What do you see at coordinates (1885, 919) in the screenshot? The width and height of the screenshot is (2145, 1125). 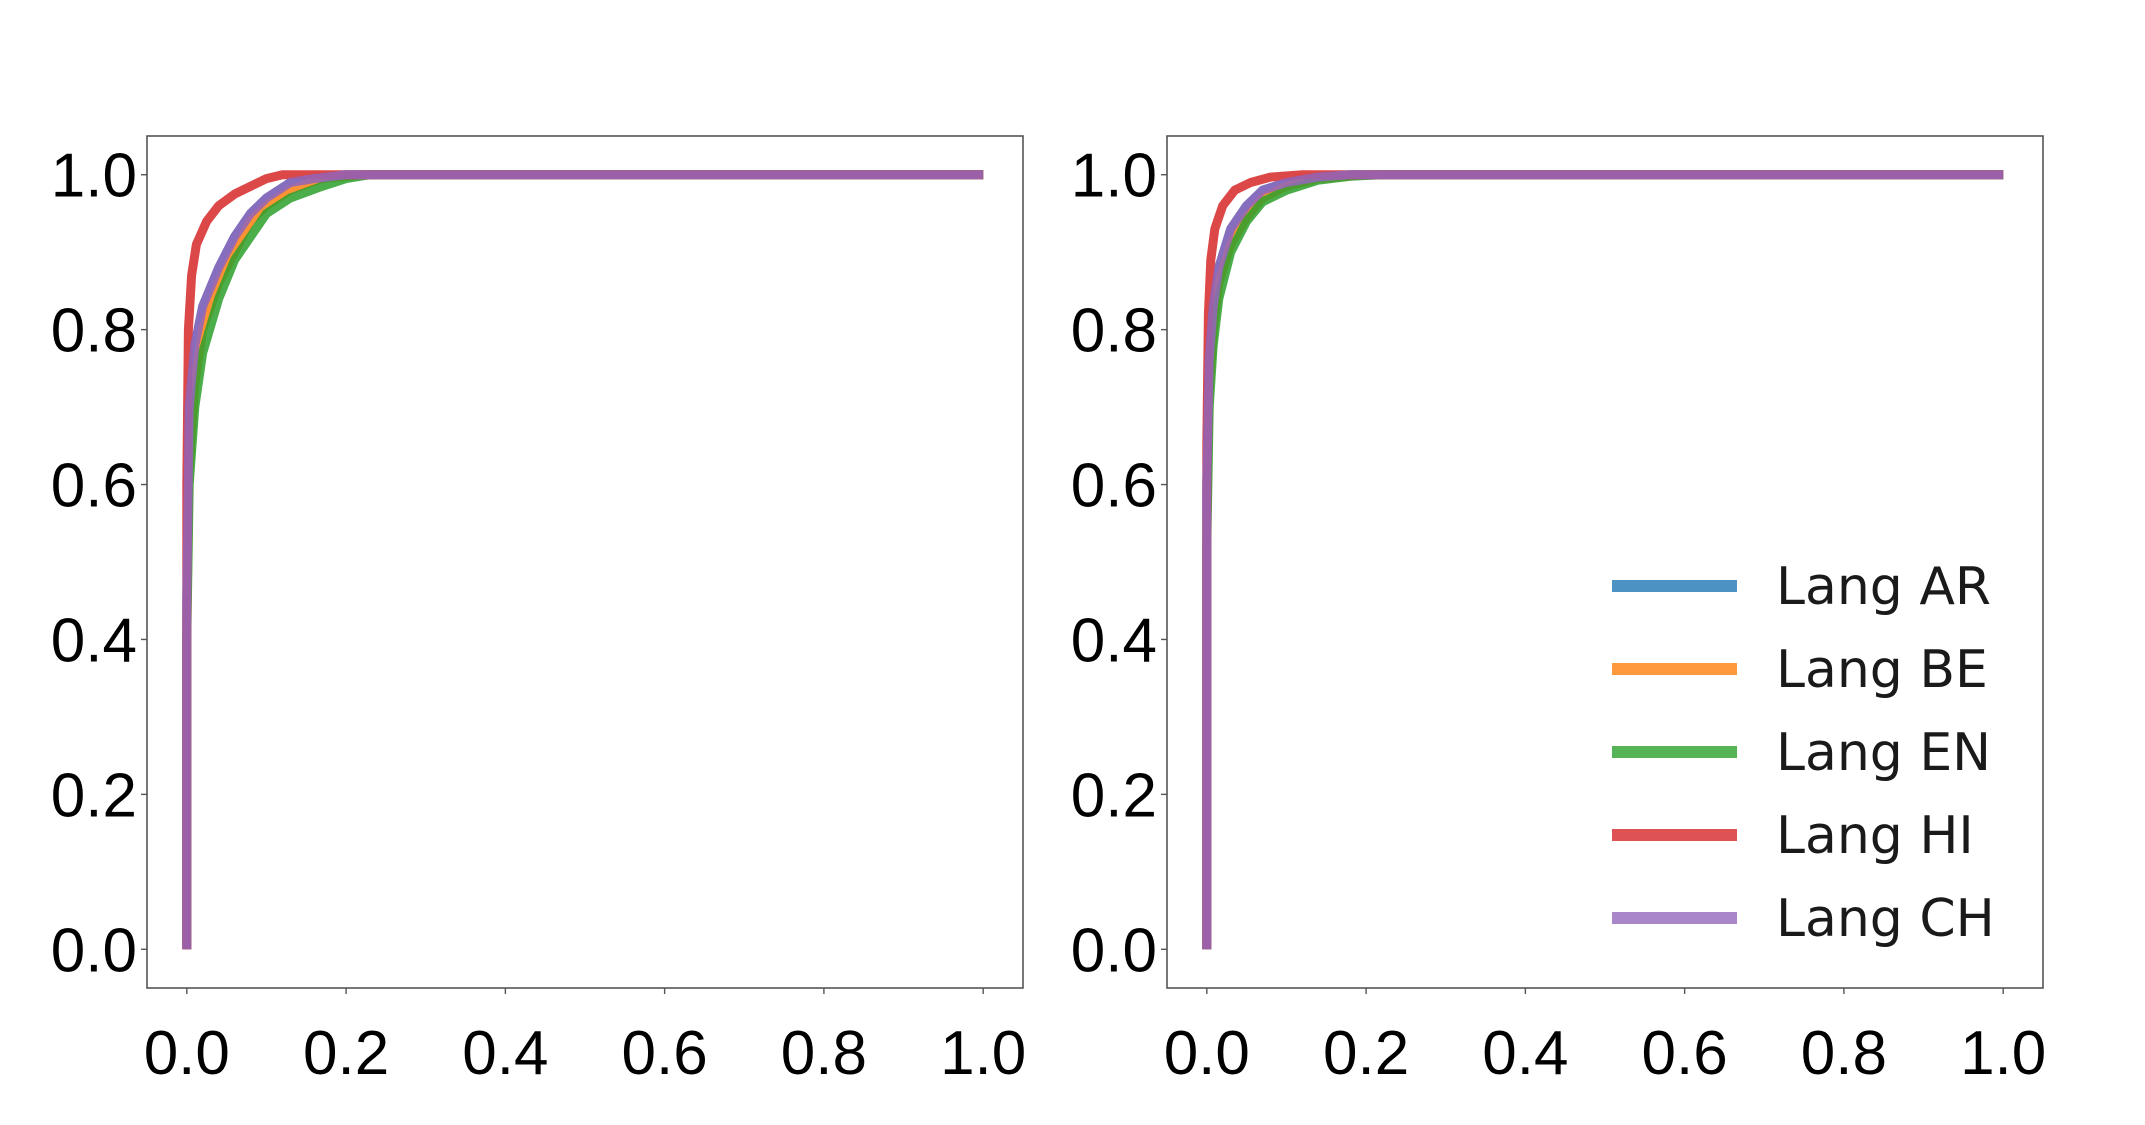 I see `legend-label: Lang CH` at bounding box center [1885, 919].